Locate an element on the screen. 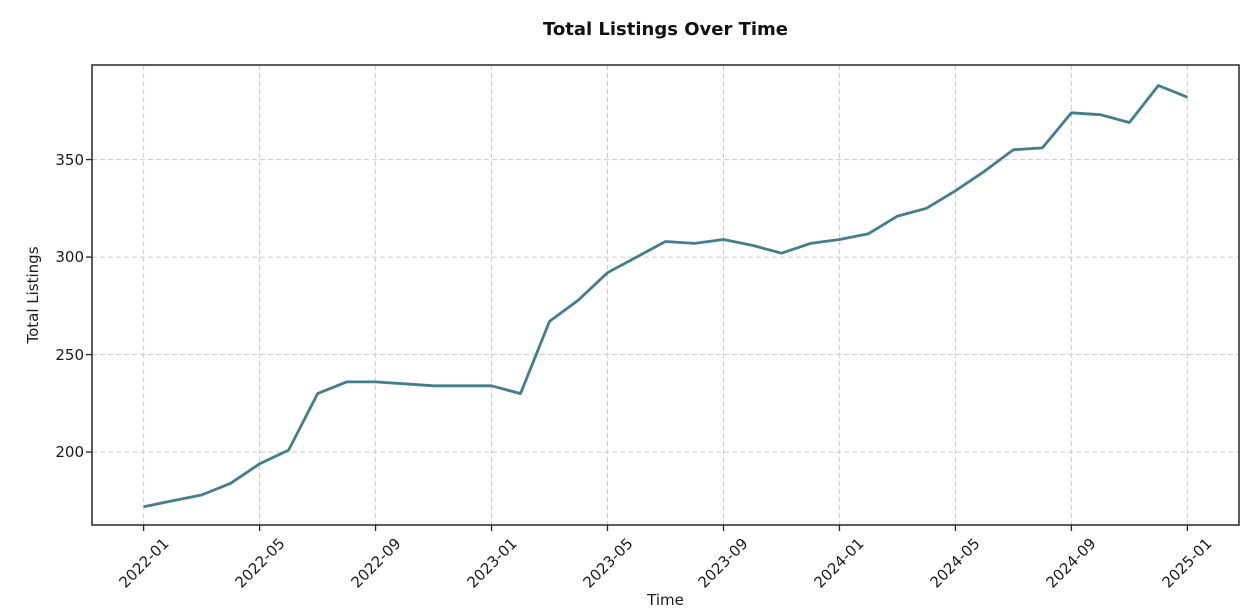 The width and height of the screenshot is (1248, 614). chart-title: Total Listings Over Time is located at coordinates (665, 29).